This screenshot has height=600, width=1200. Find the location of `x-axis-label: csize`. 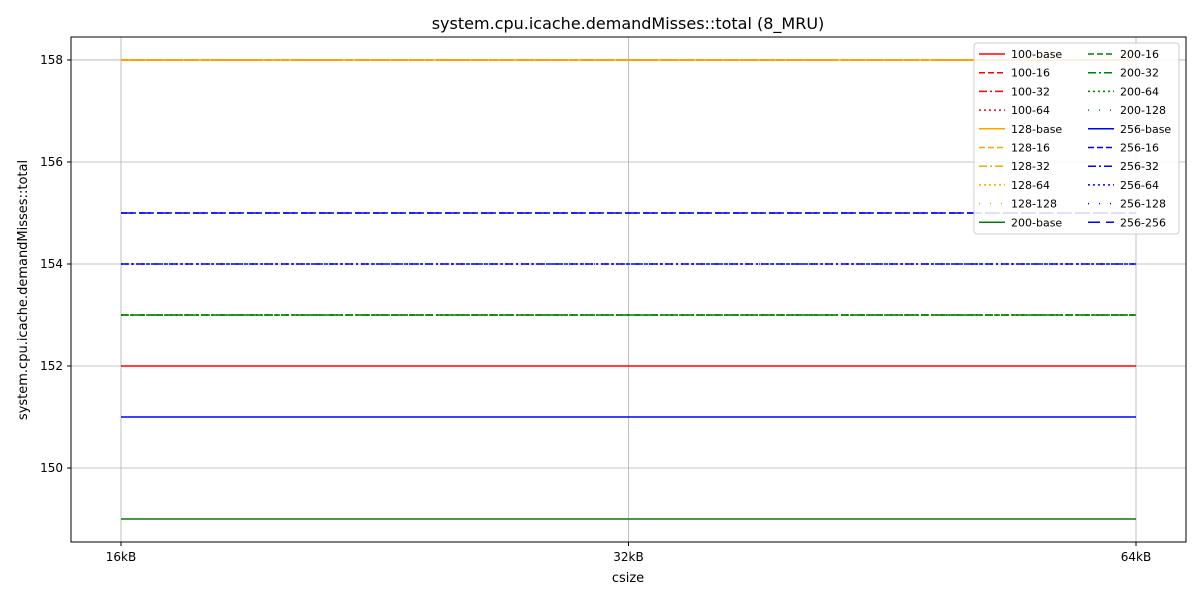

x-axis-label: csize is located at coordinates (628, 578).